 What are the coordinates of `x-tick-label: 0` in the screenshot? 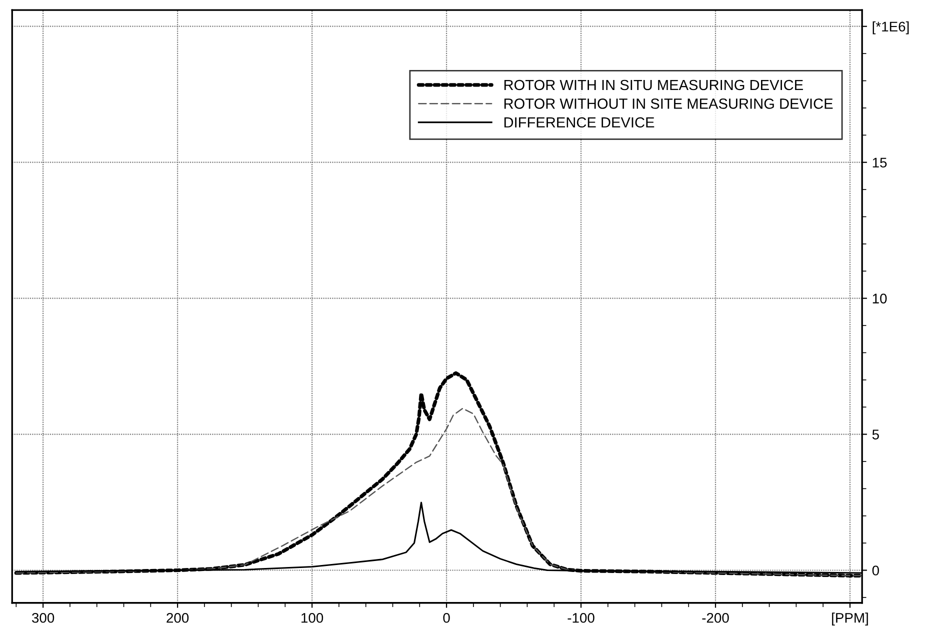 It's located at (446, 617).